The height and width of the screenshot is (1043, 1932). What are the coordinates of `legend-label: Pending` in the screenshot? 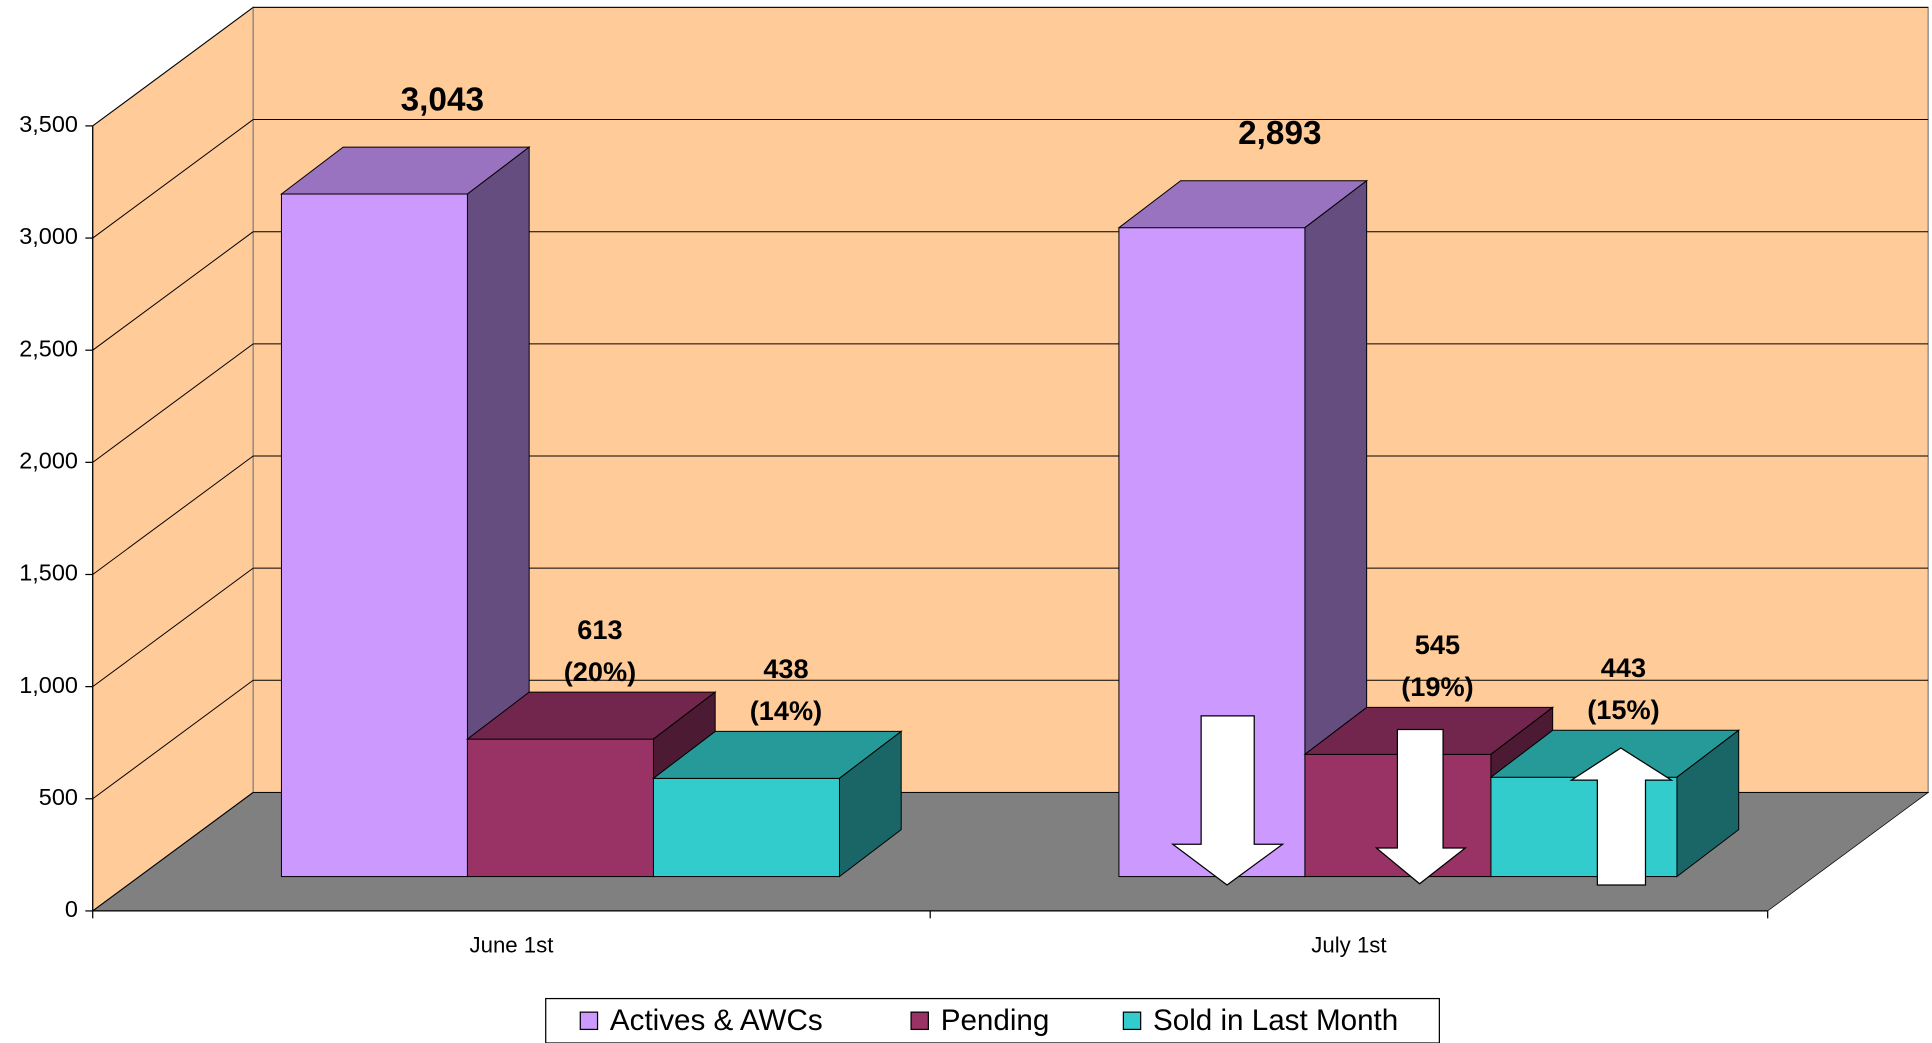 It's located at (995, 1020).